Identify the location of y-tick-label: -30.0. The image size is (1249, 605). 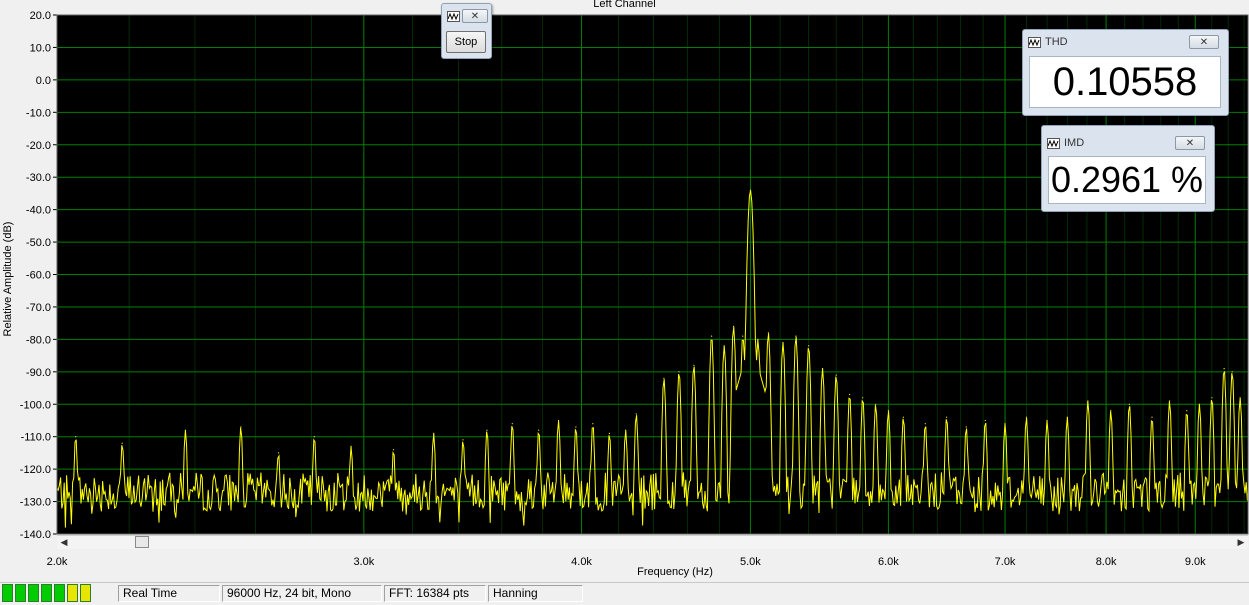
(38, 178).